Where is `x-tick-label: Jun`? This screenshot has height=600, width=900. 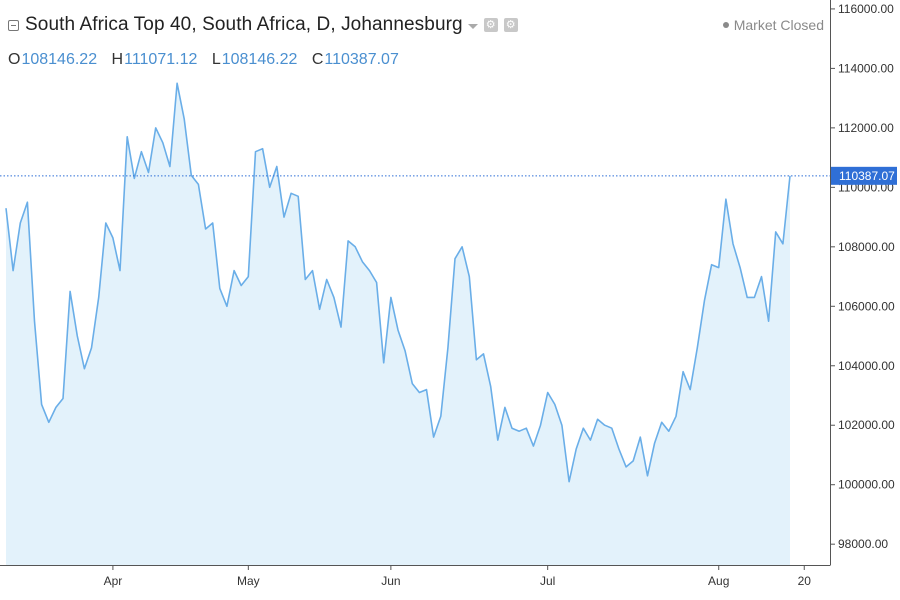 x-tick-label: Jun is located at coordinates (390, 581).